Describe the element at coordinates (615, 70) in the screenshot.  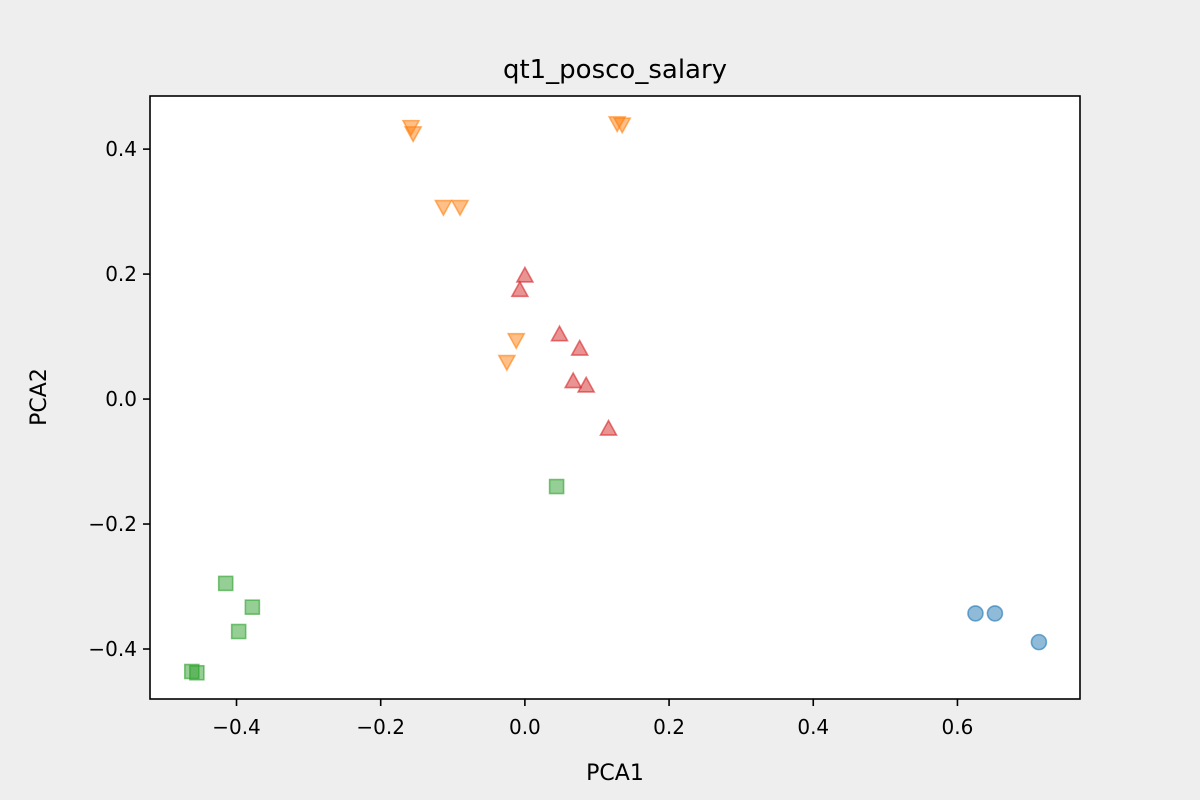
I see `chart-title: qt1_posco_salary` at that location.